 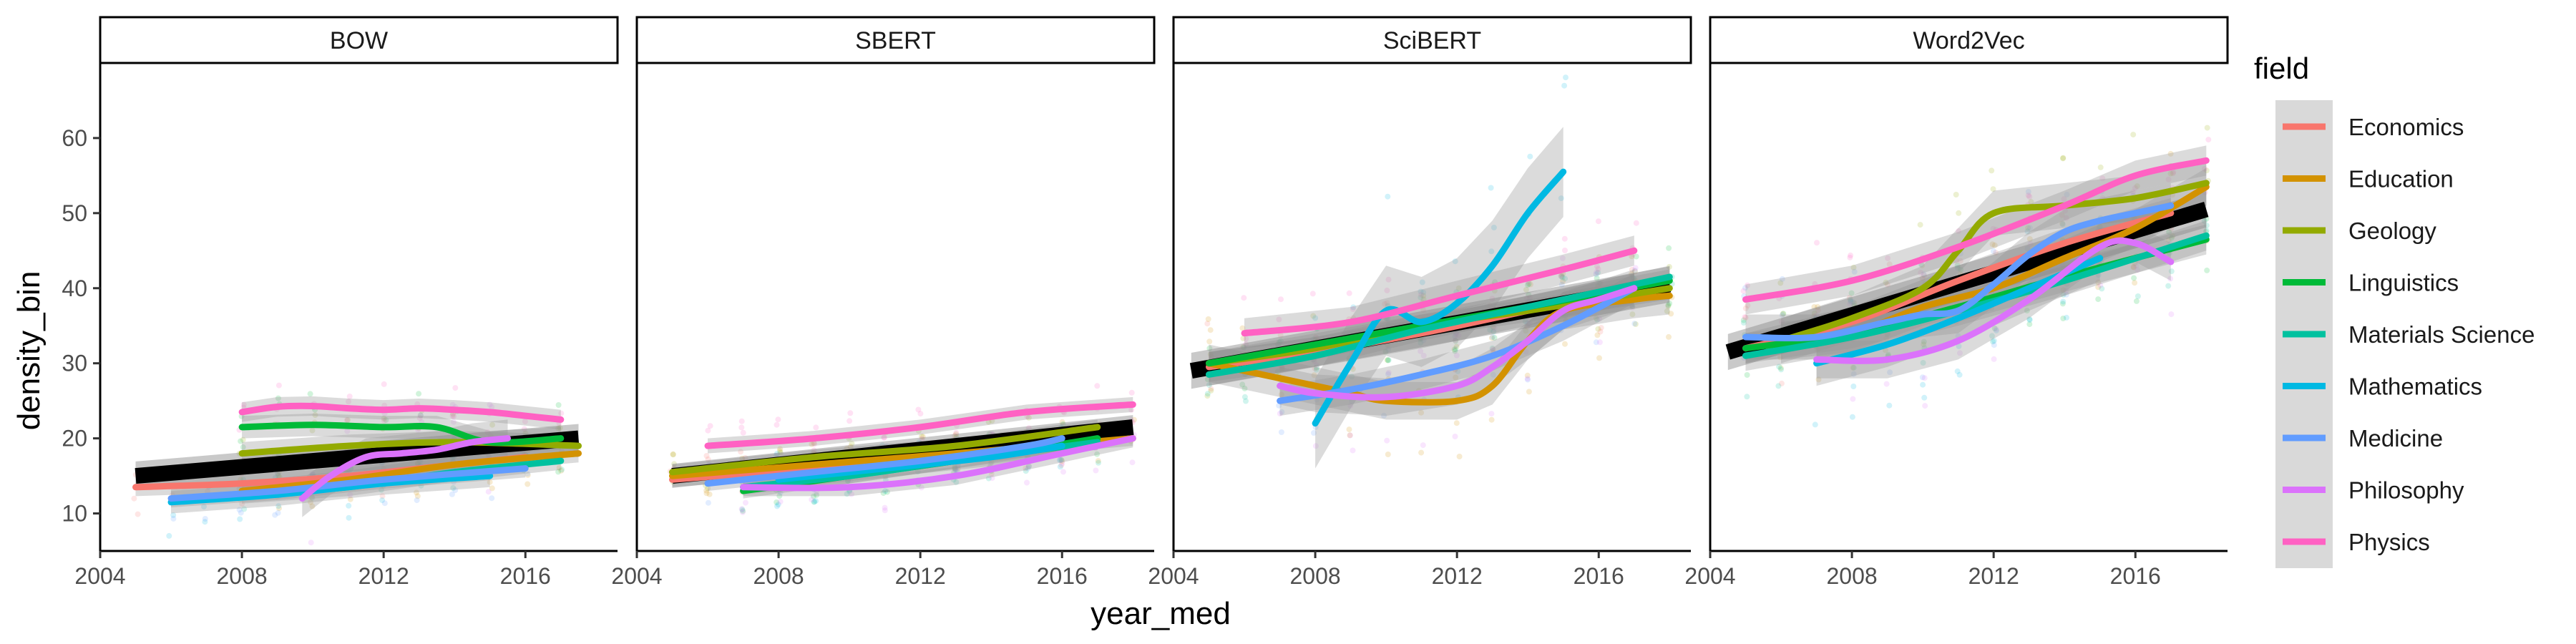 I want to click on facet-strip, so click(x=895, y=40).